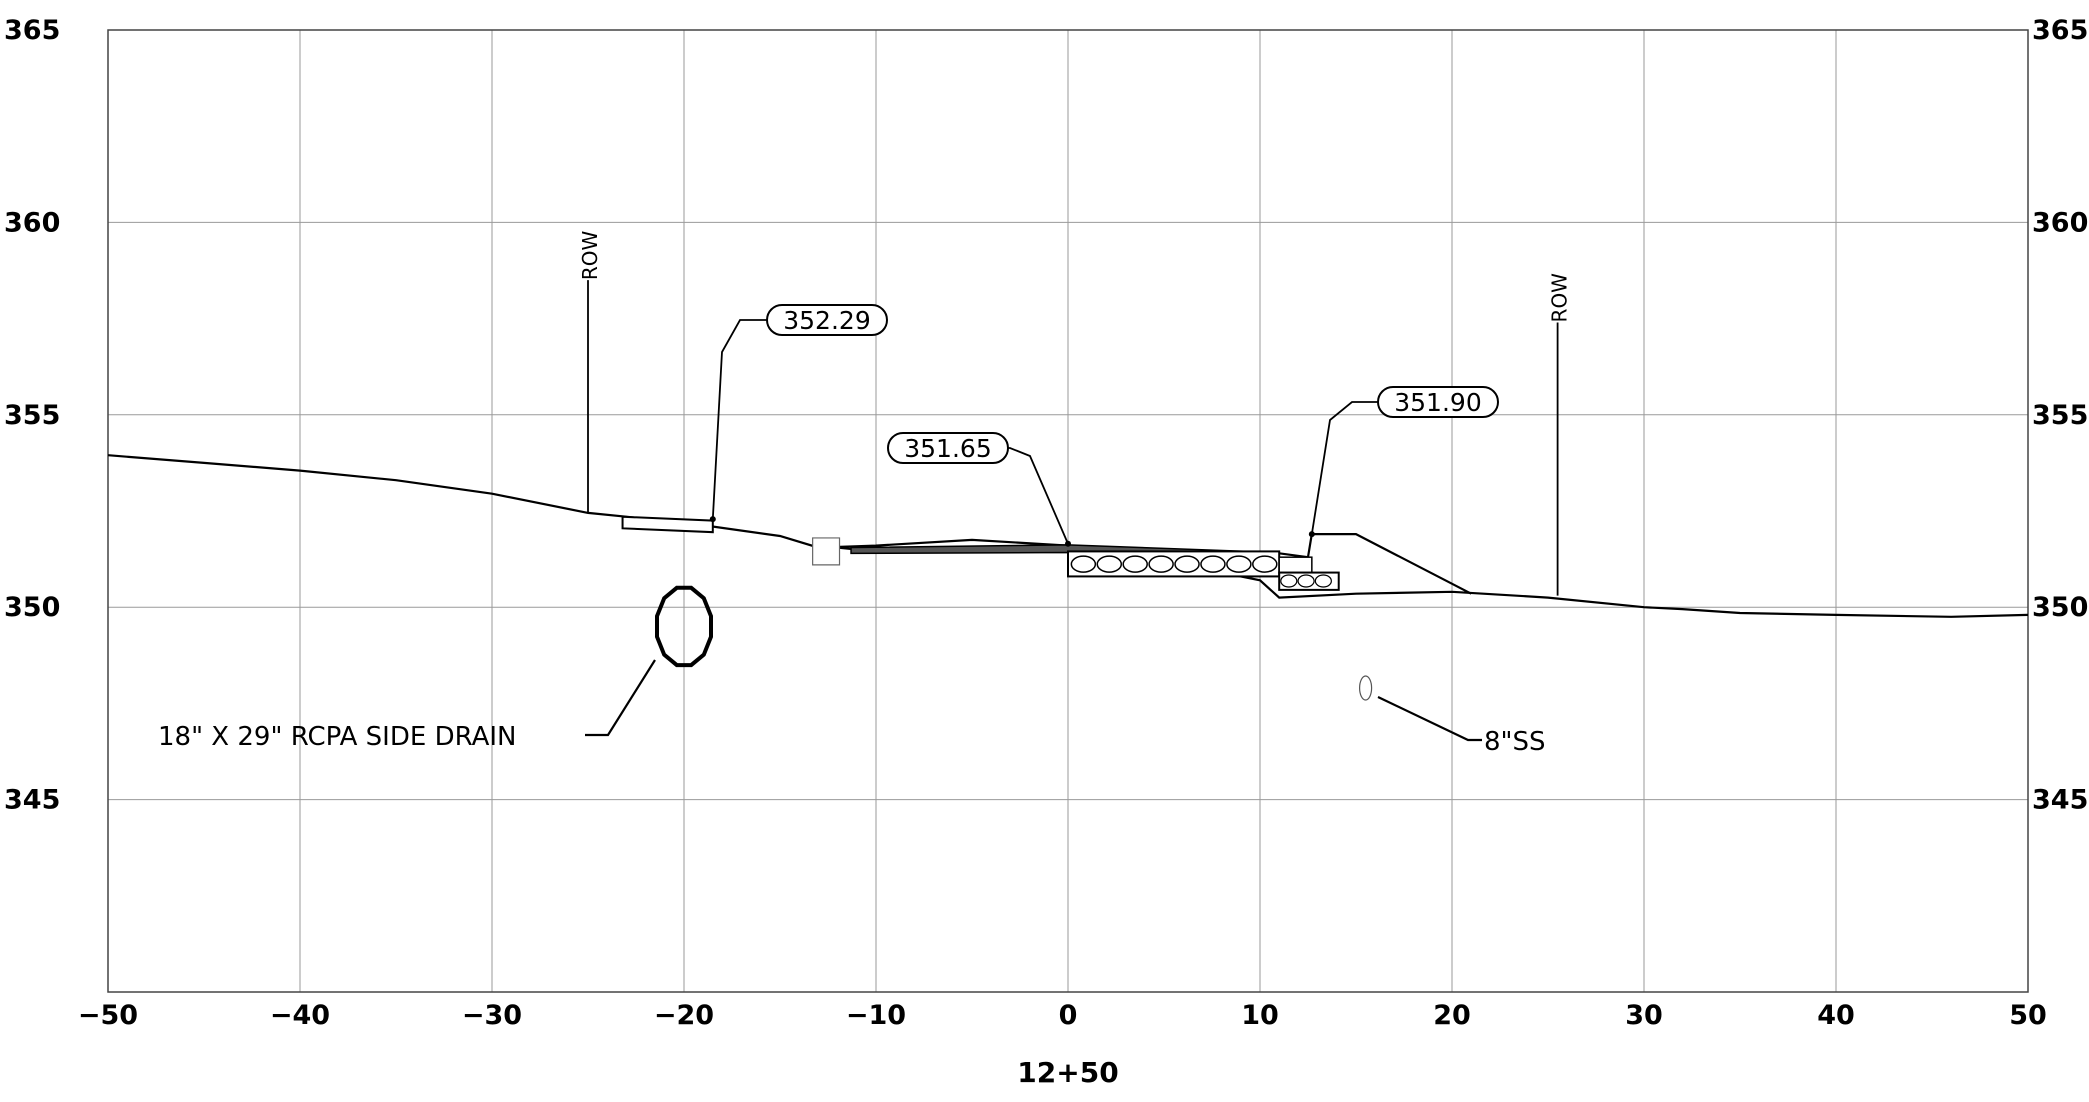  What do you see at coordinates (32, 30) in the screenshot?
I see `y-tick-label-left: 365` at bounding box center [32, 30].